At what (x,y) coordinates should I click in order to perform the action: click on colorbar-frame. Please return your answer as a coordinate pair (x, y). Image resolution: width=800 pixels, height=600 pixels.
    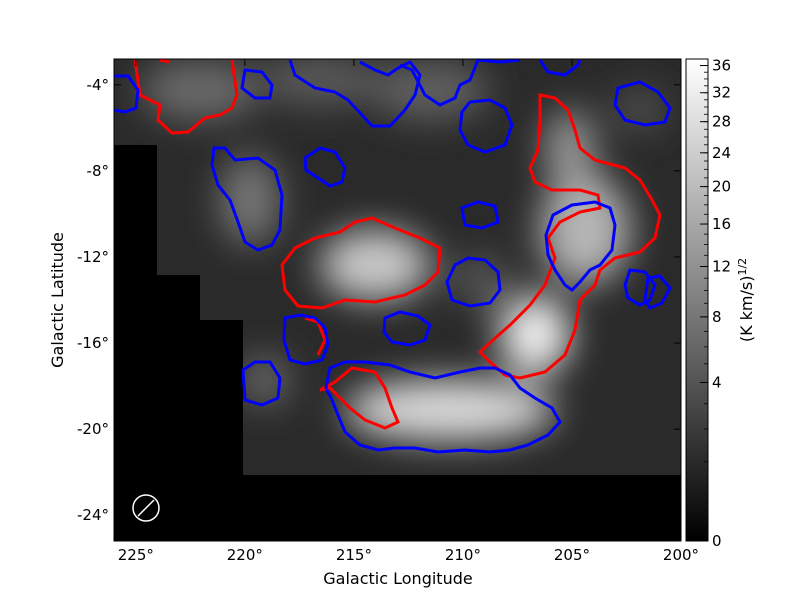
    Looking at the image, I should click on (697, 300).